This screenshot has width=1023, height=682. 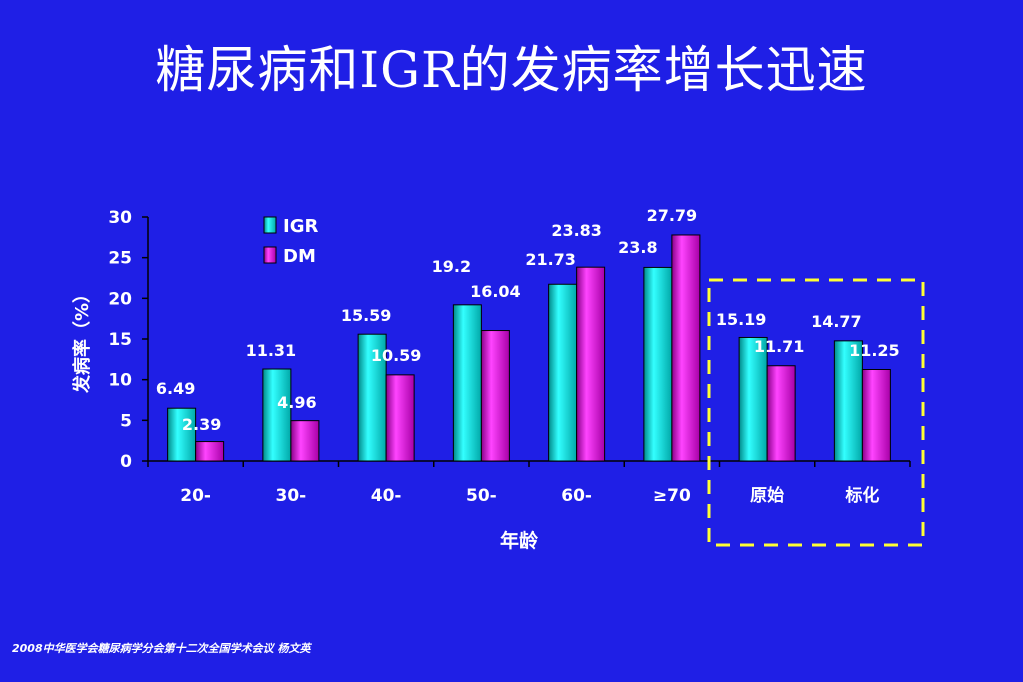 What do you see at coordinates (767, 495) in the screenshot?
I see `x-tick-label: 原始` at bounding box center [767, 495].